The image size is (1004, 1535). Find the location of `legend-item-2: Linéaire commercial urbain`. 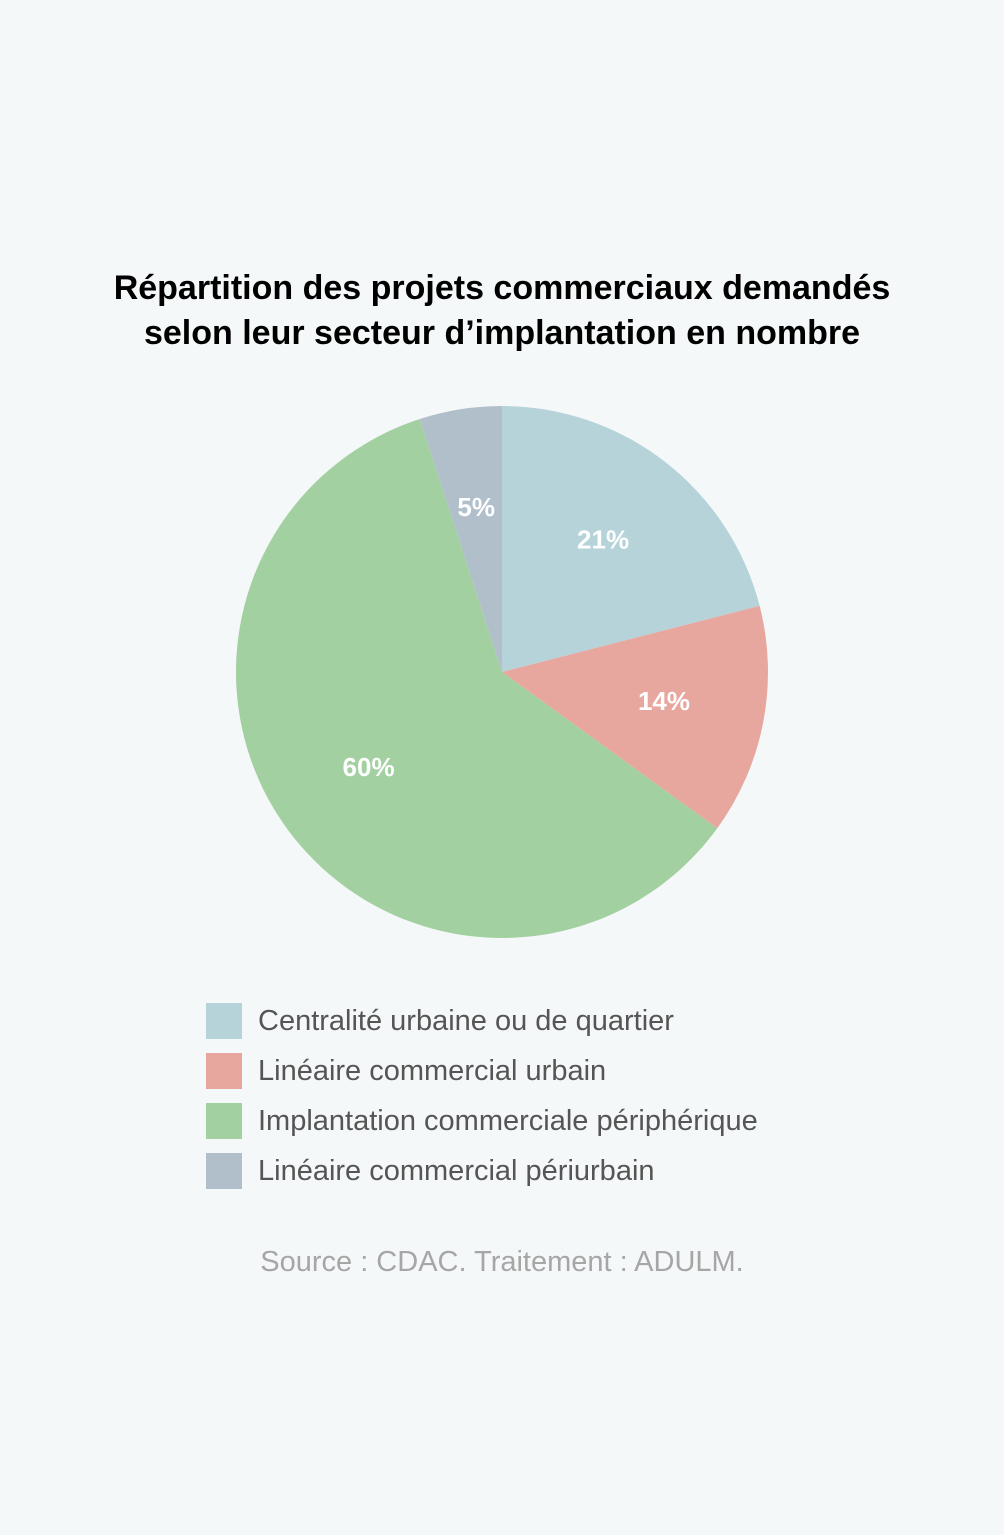

legend-item-2: Linéaire commercial urbain is located at coordinates (482, 1071).